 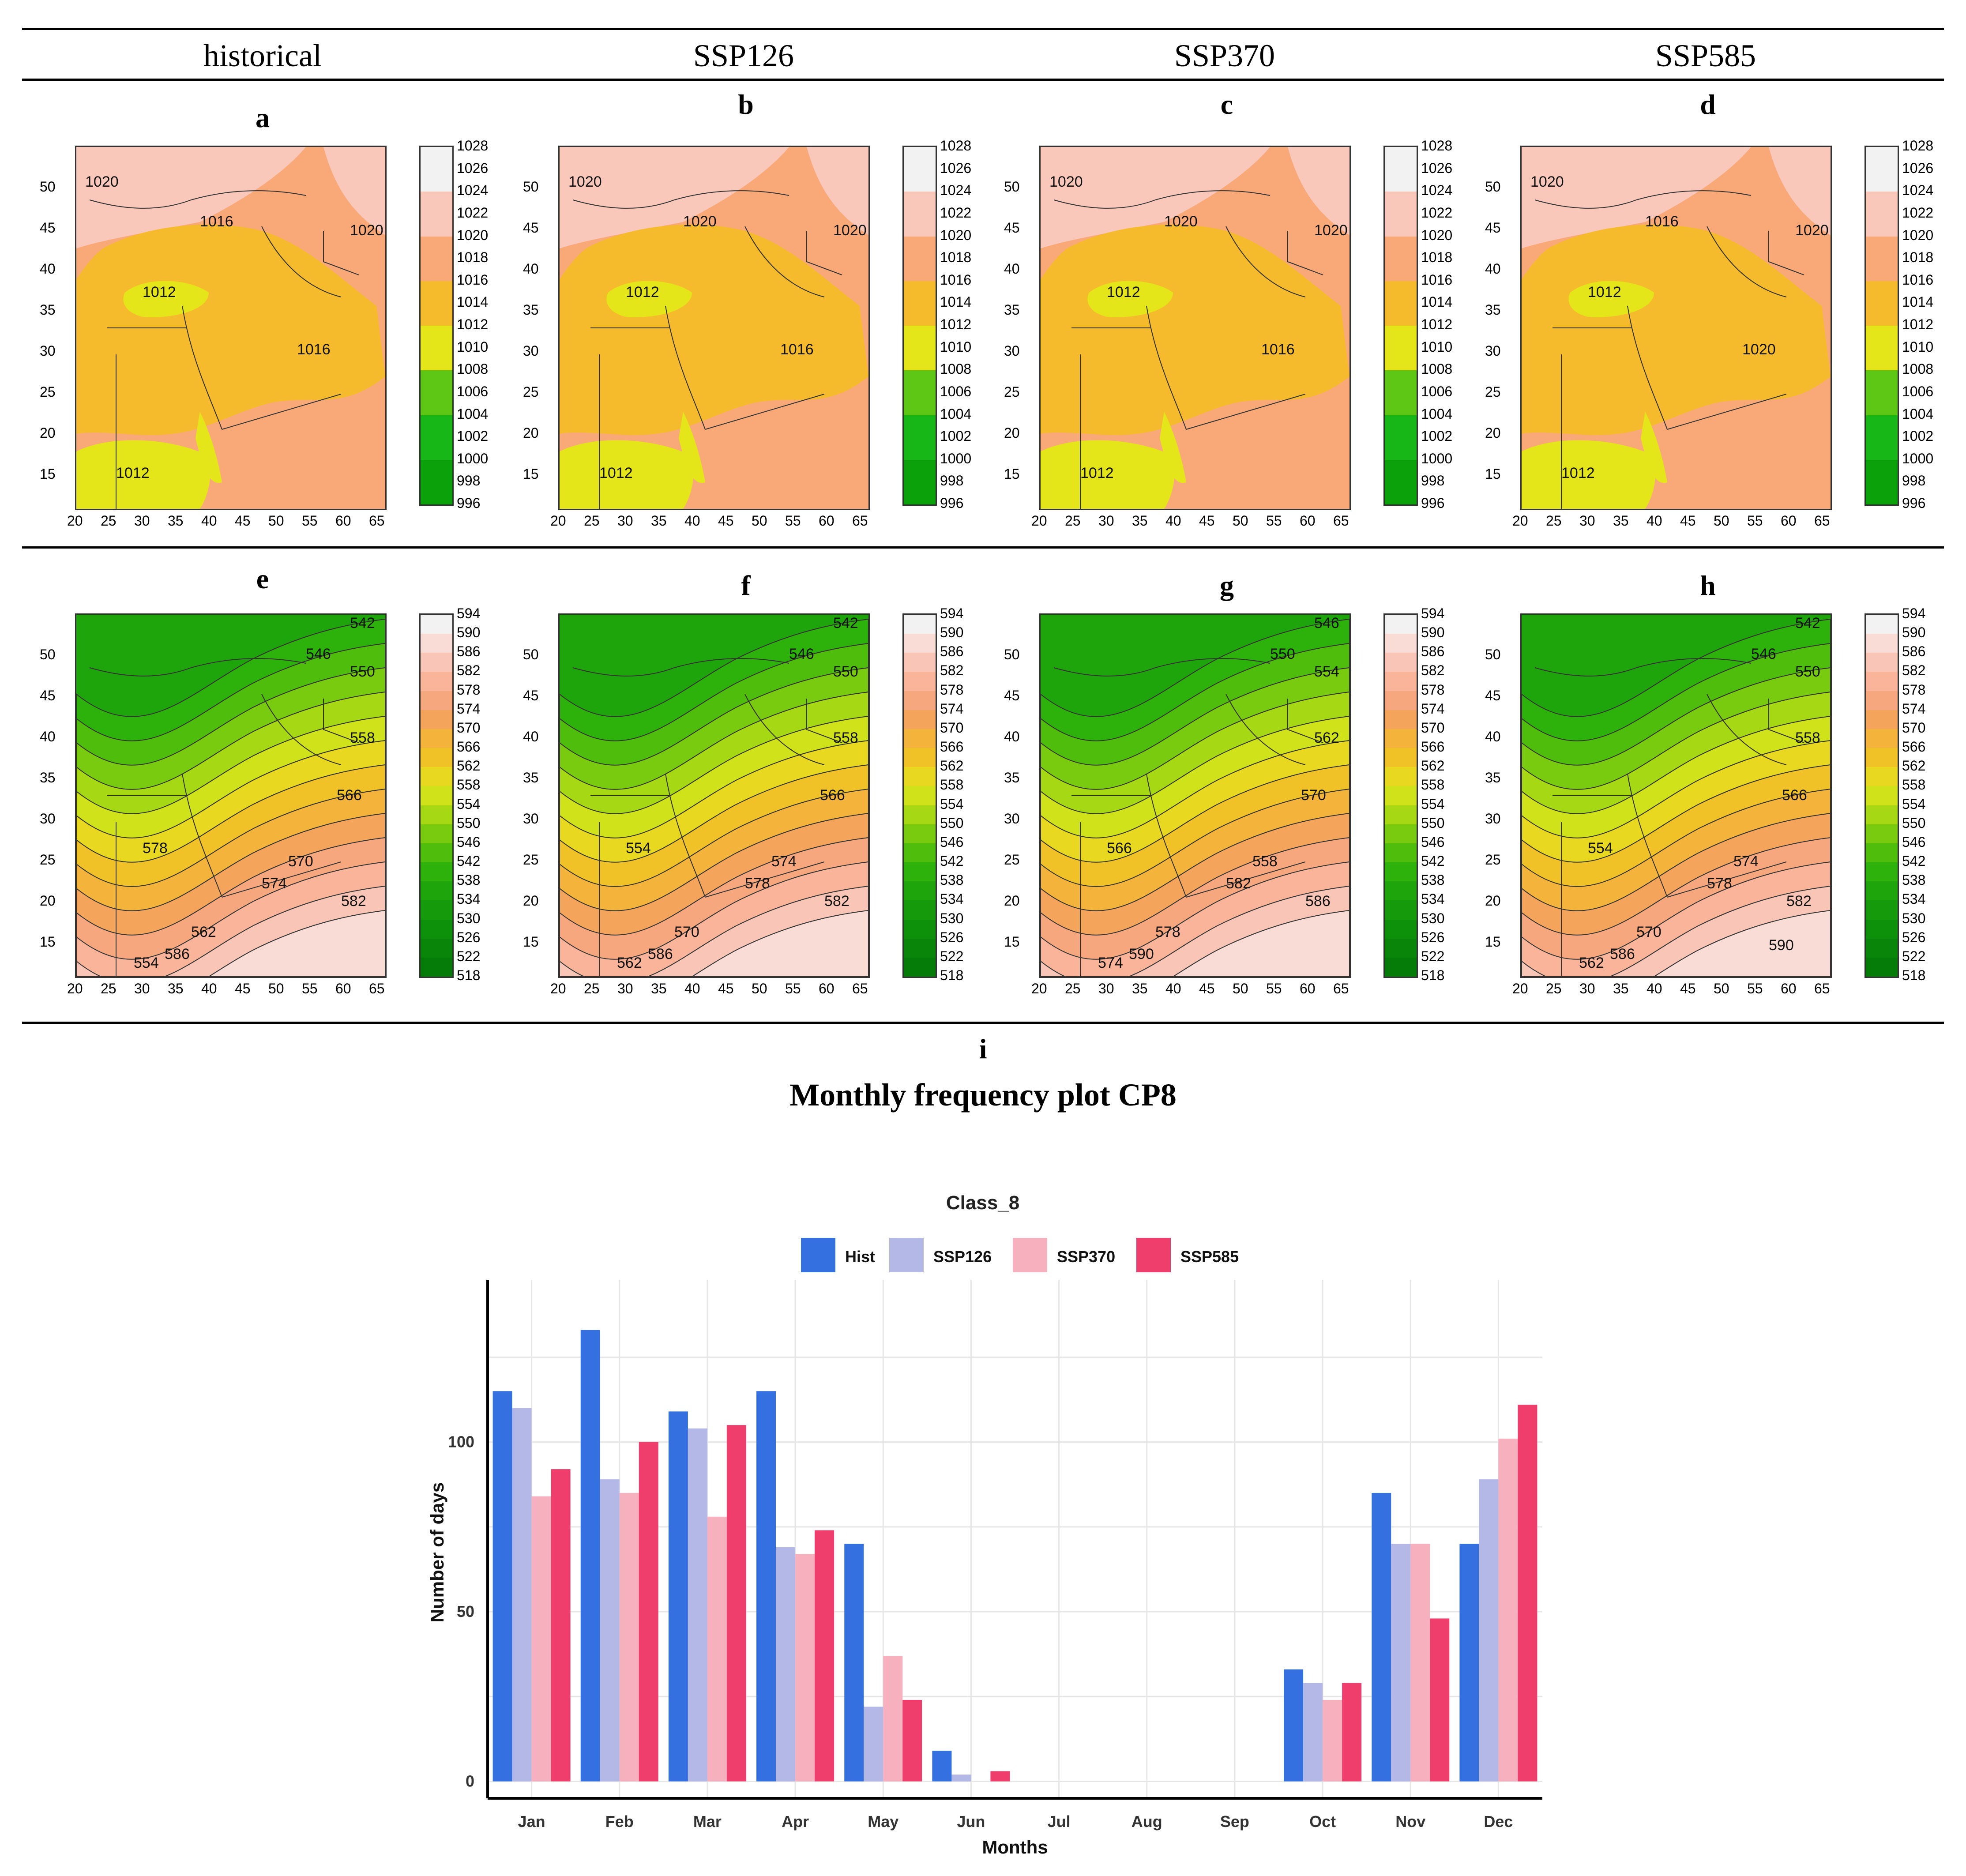 I want to click on column-heading-ssp585: SSP585, so click(x=1706, y=55).